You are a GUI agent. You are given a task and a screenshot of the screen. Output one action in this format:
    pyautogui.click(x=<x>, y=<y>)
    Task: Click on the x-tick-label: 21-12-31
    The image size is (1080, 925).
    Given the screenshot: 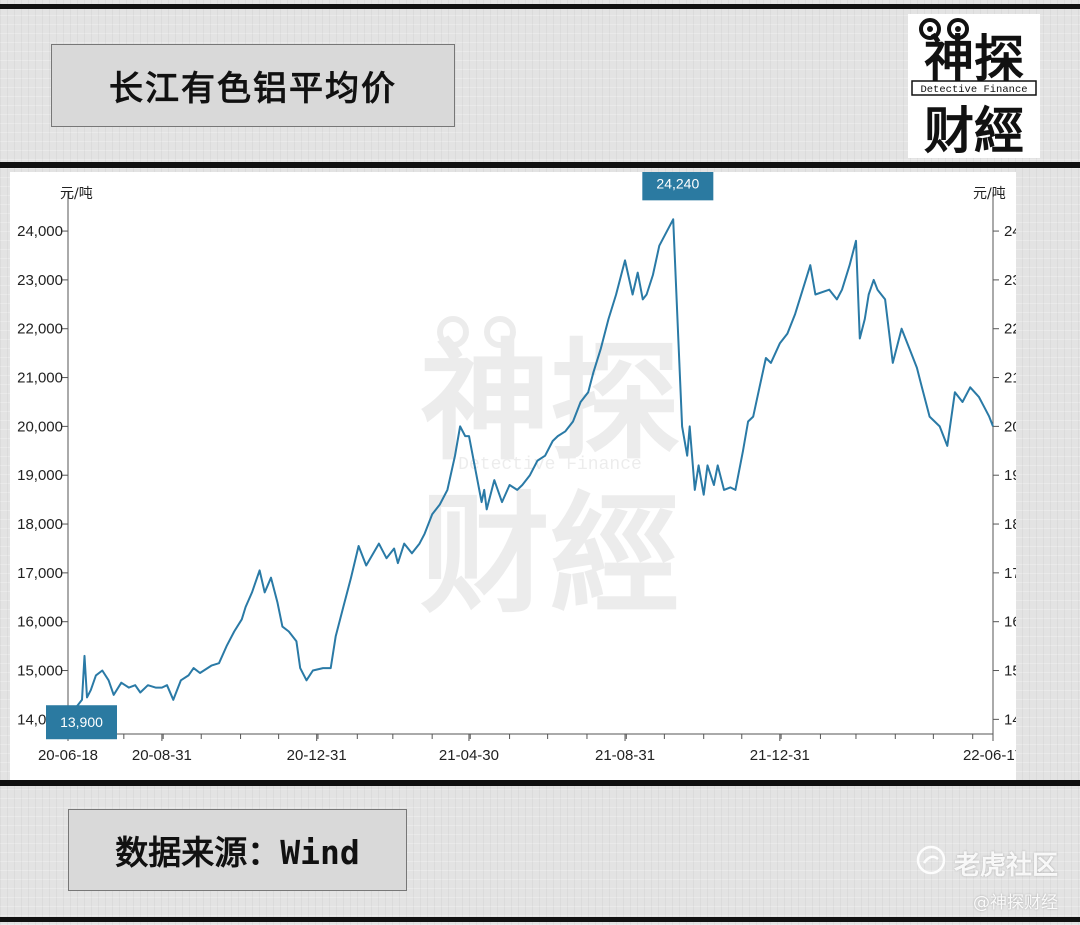 What is the action you would take?
    pyautogui.click(x=780, y=755)
    